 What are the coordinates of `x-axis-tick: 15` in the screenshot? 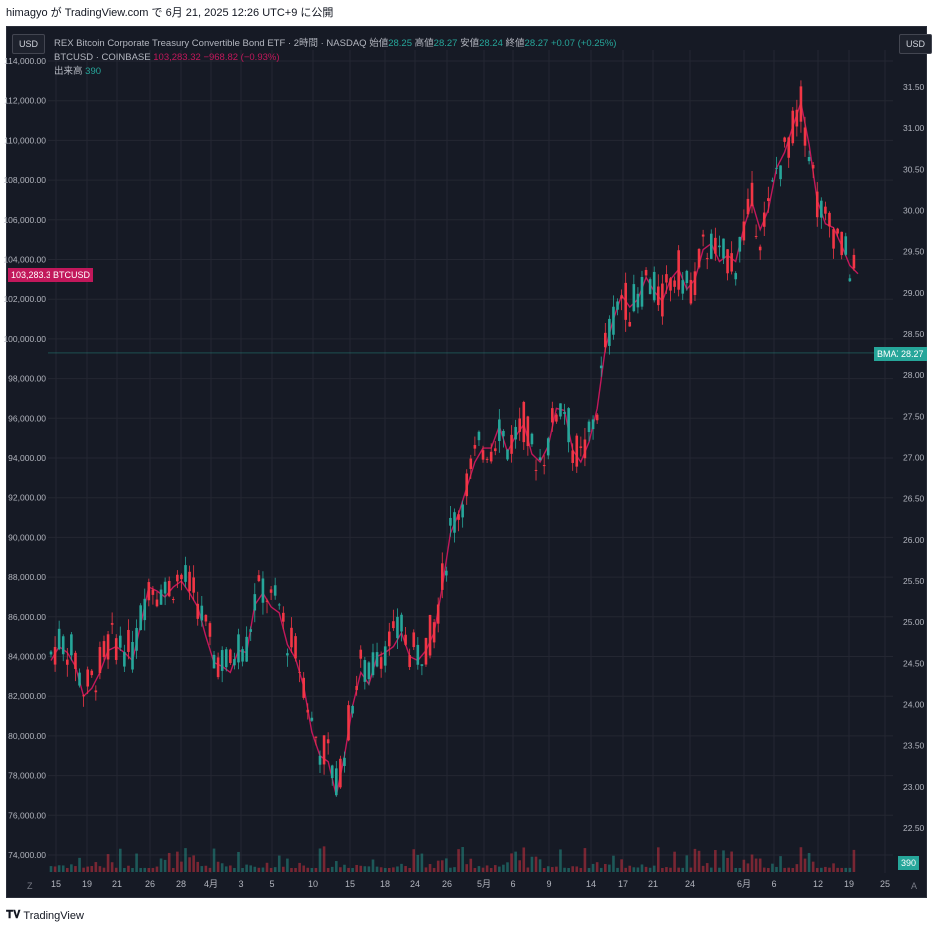 It's located at (56, 884).